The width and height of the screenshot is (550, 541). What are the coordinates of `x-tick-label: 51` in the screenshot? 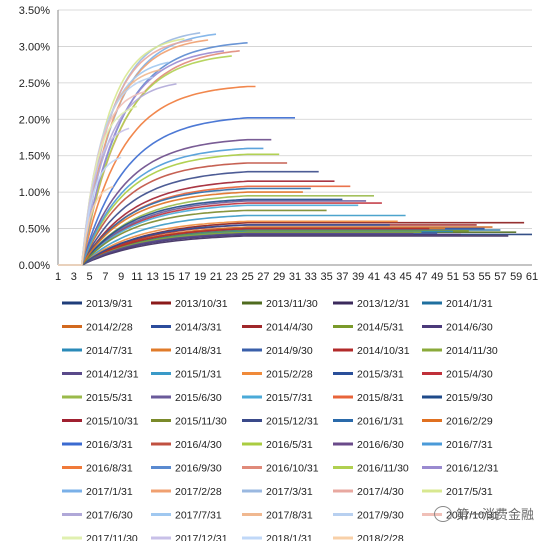 It's located at (453, 277).